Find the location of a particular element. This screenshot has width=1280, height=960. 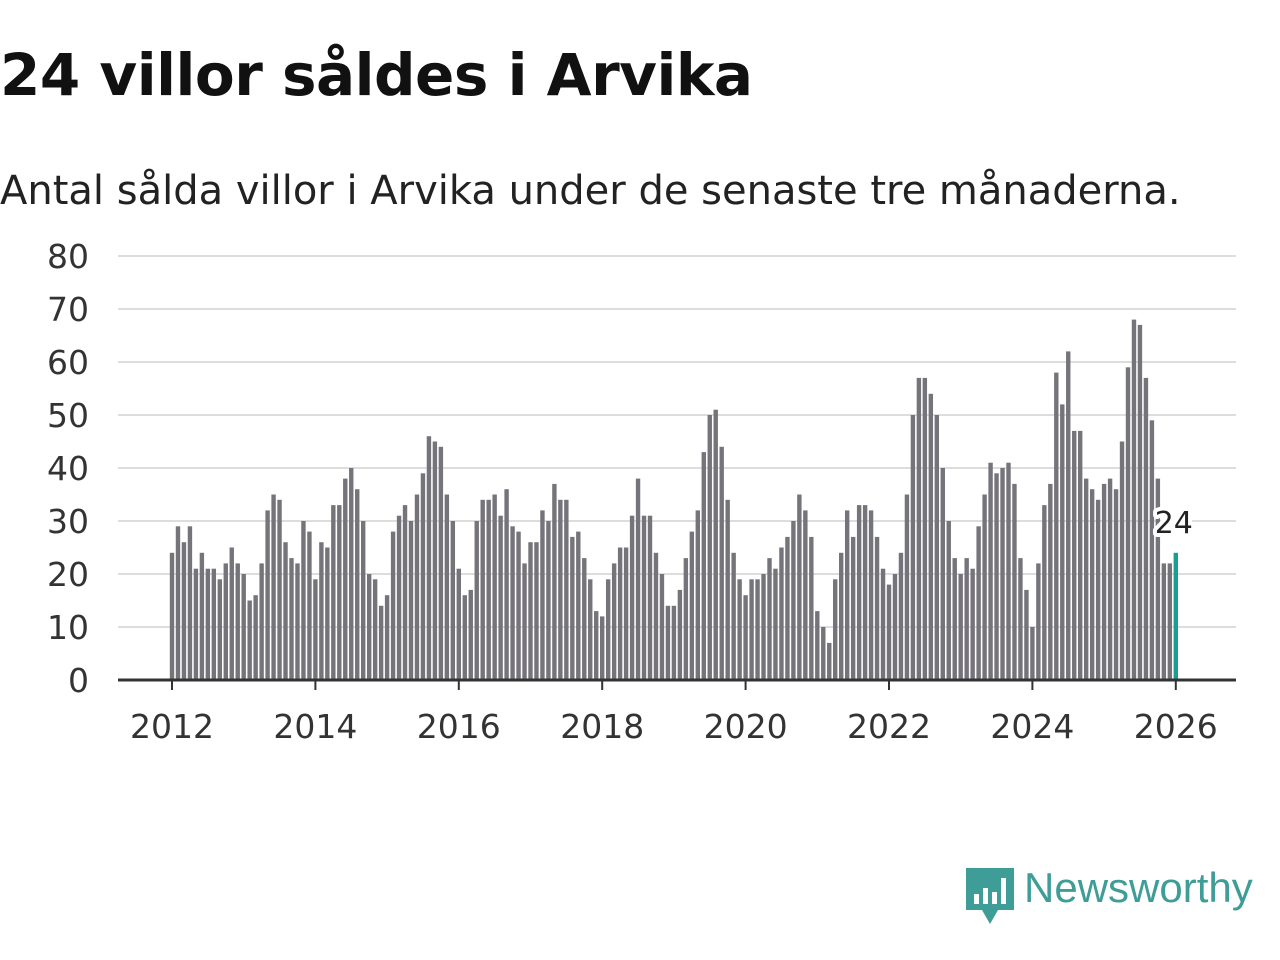

y-tick-label: 40 is located at coordinates (68, 468).